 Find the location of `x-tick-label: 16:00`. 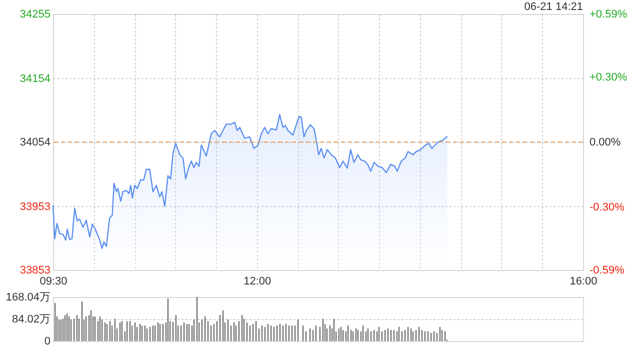

x-tick-label: 16:00 is located at coordinates (584, 282).